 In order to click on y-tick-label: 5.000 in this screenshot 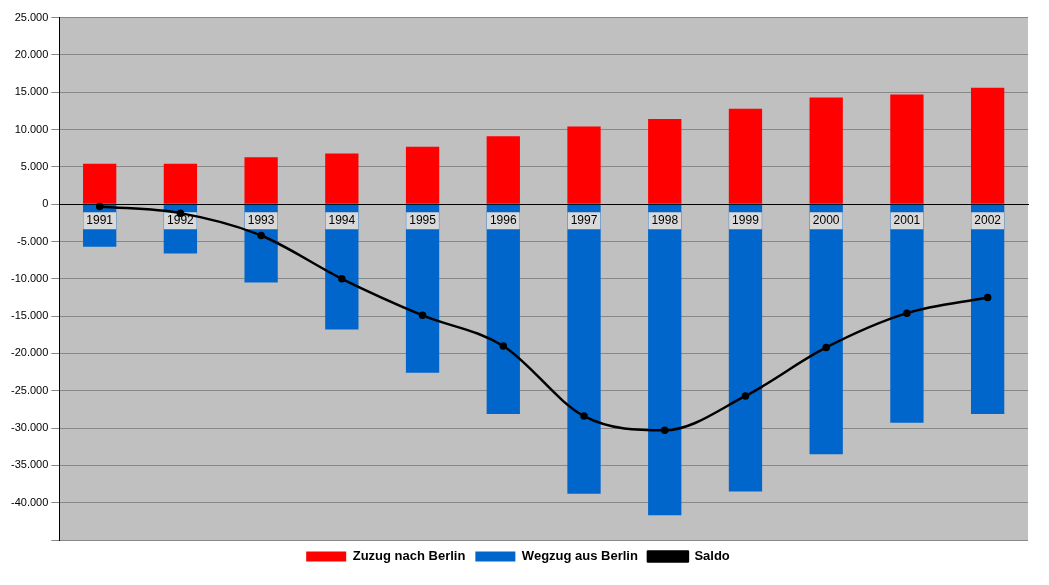, I will do `click(34, 165)`.